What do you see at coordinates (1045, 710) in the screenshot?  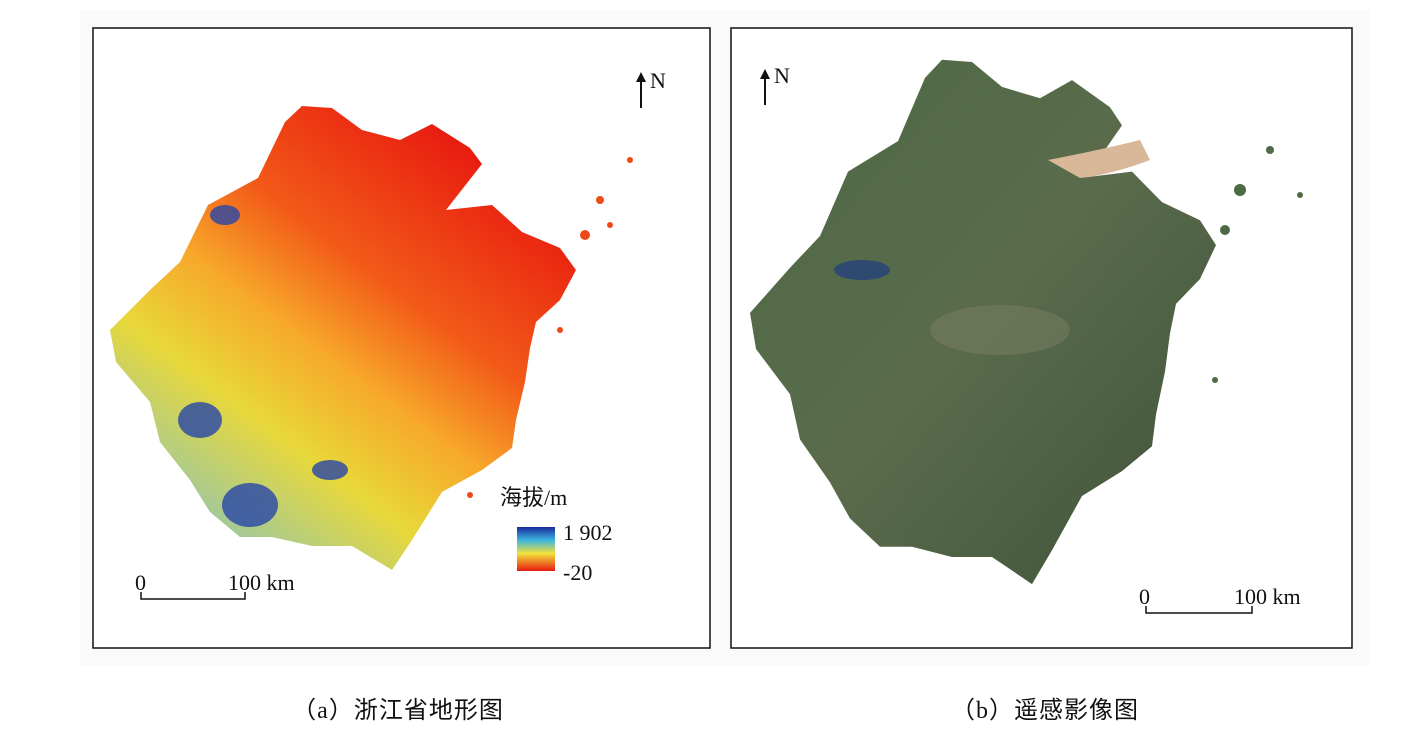 I see `caption: （b）遥感影像图` at bounding box center [1045, 710].